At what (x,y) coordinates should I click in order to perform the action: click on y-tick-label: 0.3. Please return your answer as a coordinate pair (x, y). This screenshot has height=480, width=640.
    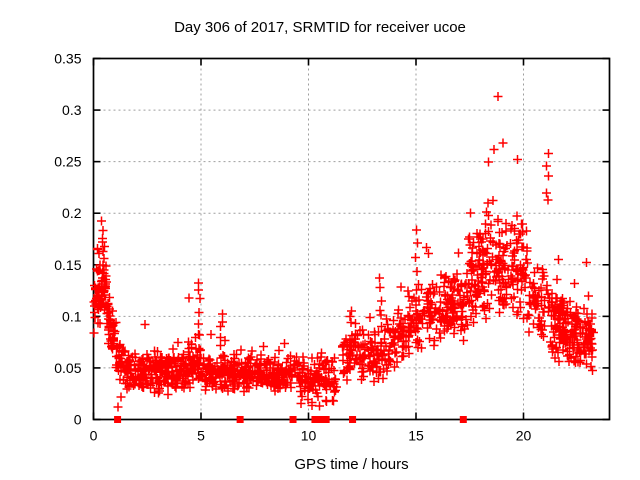
    Looking at the image, I should click on (72, 110).